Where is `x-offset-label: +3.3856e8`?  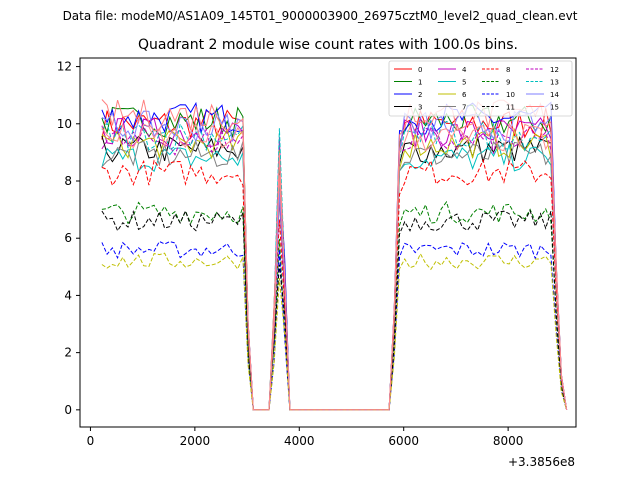
x-offset-label: +3.3856e8 is located at coordinates (541, 462).